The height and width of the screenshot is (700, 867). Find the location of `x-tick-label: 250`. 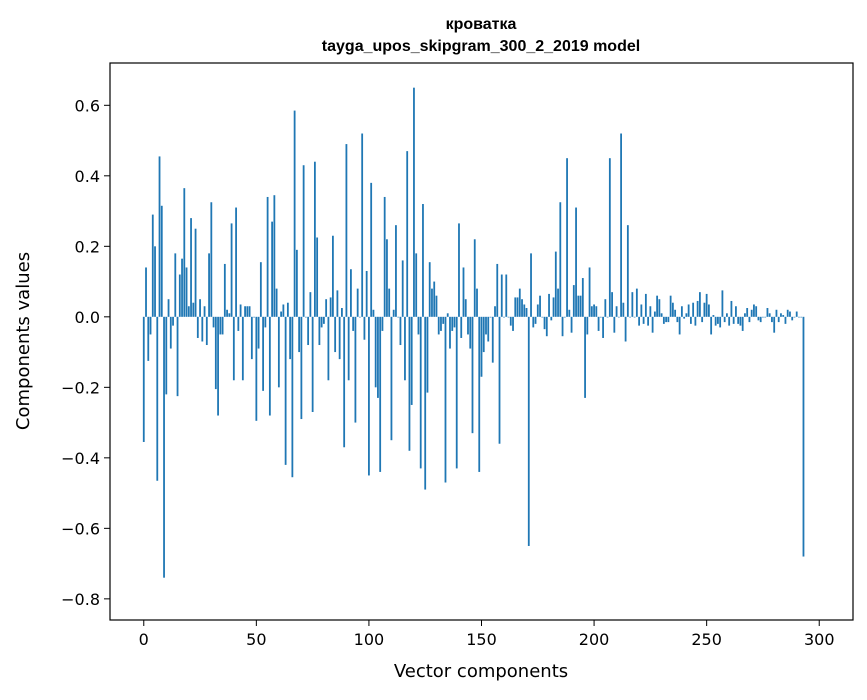

x-tick-label: 250 is located at coordinates (706, 639).